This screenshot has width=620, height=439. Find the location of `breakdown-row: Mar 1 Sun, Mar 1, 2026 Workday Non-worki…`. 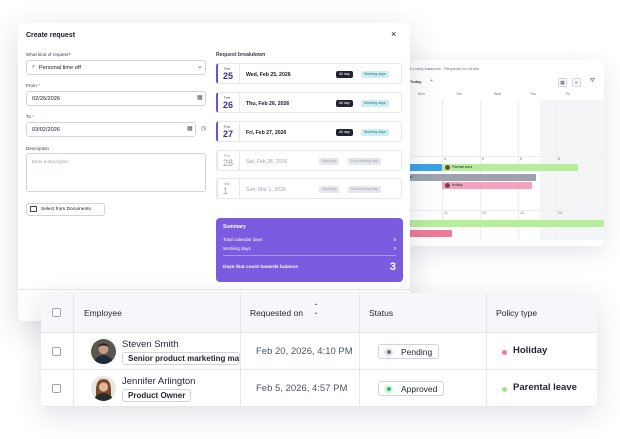

breakdown-row: Mar 1 Sun, Mar 1, 2026 Workday Non-worki… is located at coordinates (309, 188).